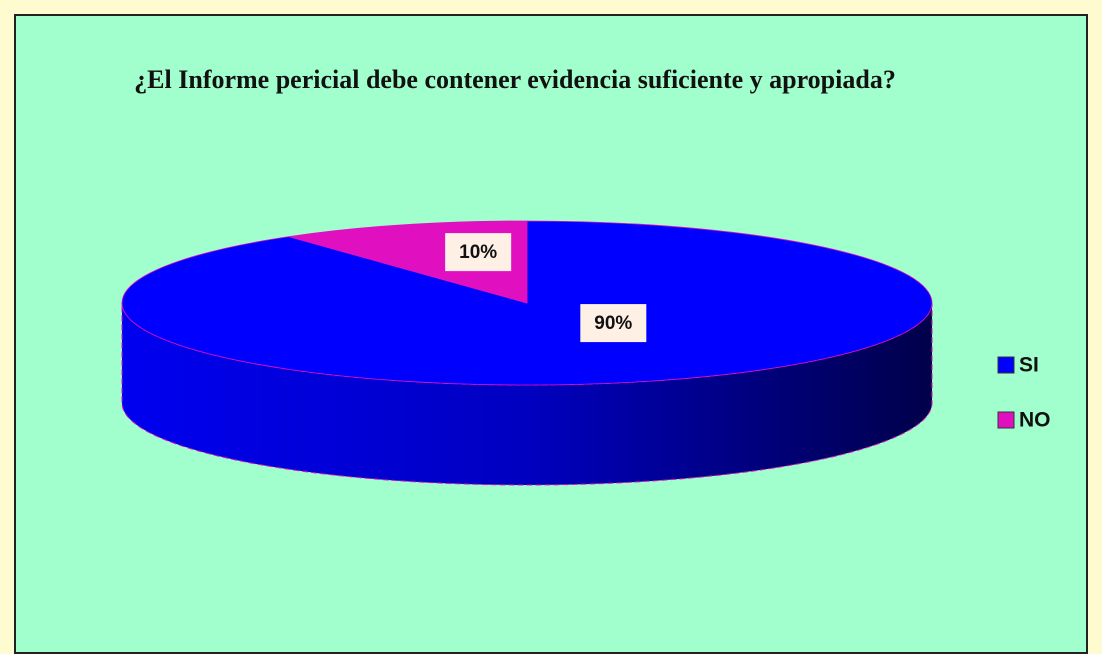 The width and height of the screenshot is (1102, 654). What do you see at coordinates (1029, 365) in the screenshot?
I see `legend-label: SI` at bounding box center [1029, 365].